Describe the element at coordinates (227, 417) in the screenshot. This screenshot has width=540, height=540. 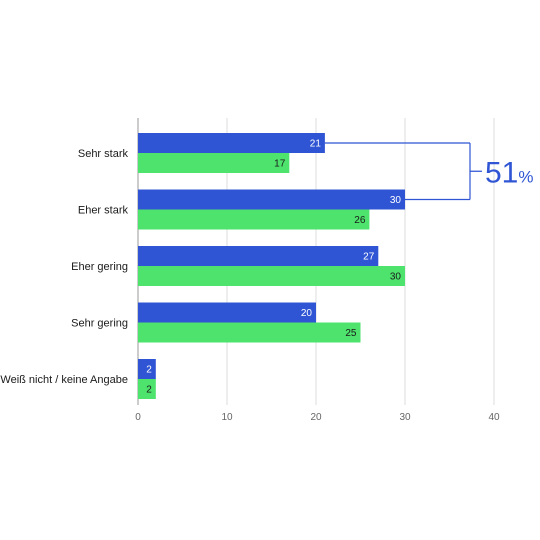
I see `x-tick-label: 10` at that location.